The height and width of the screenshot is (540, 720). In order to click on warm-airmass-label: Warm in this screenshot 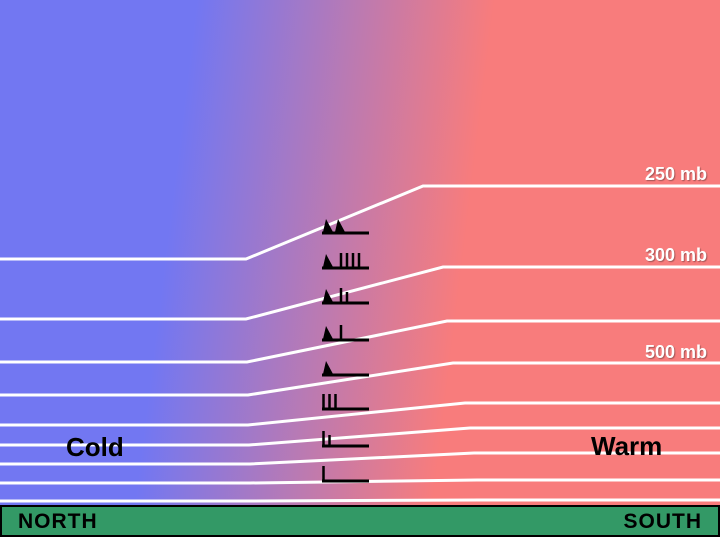, I will do `click(627, 446)`.